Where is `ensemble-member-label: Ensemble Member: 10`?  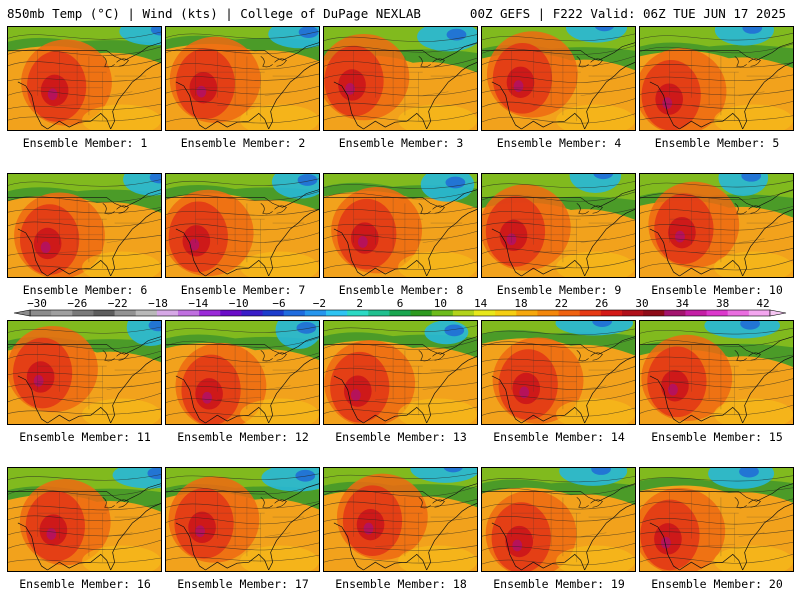
ensemble-member-label: Ensemble Member: 10 is located at coordinates (717, 290).